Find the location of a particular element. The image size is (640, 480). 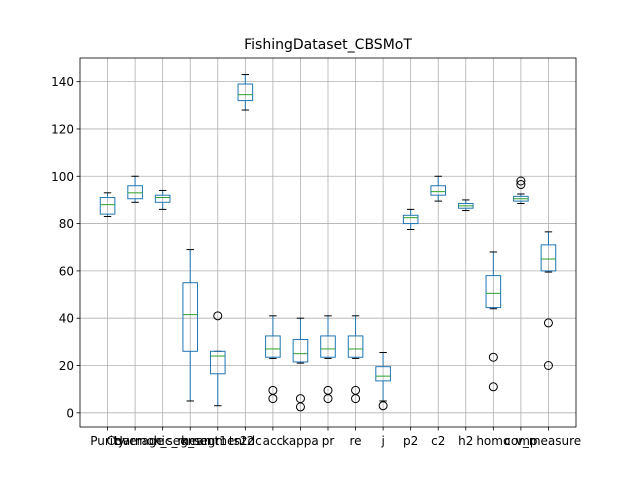

x-tick-label: Coverage is located at coordinates (135, 441).